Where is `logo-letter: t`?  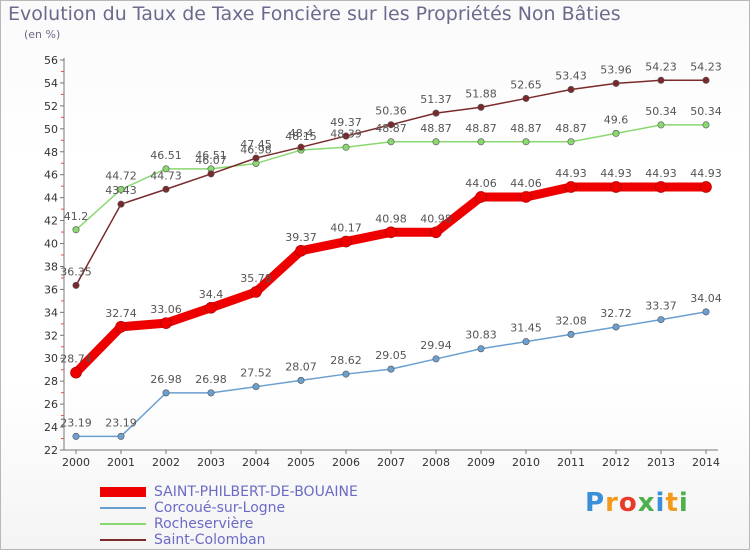 logo-letter: t is located at coordinates (672, 503).